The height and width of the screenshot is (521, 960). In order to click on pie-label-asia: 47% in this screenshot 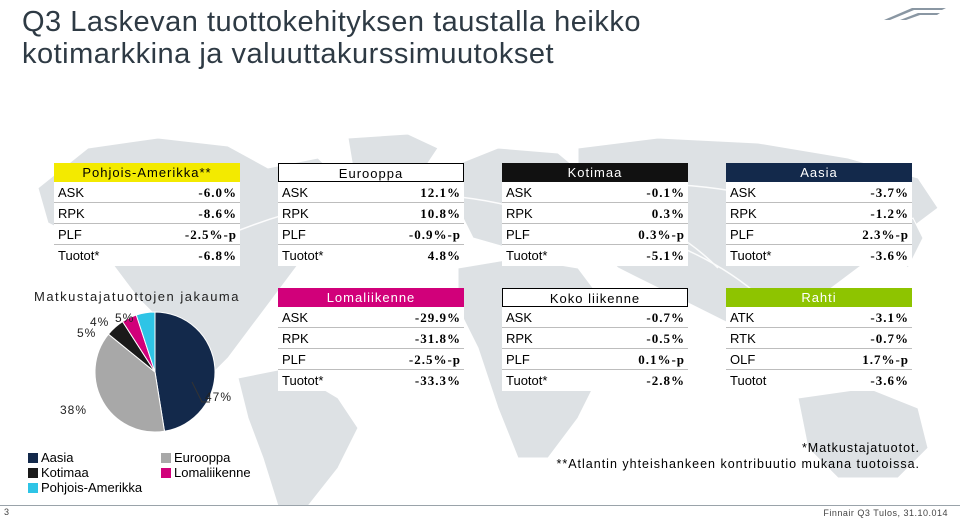, I will do `click(219, 397)`.